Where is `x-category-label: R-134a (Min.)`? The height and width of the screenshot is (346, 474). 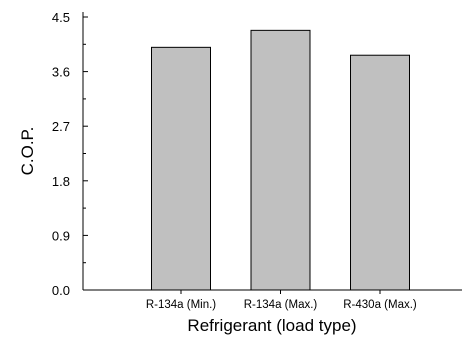
x-category-label: R-134a (Min.) is located at coordinates (181, 305).